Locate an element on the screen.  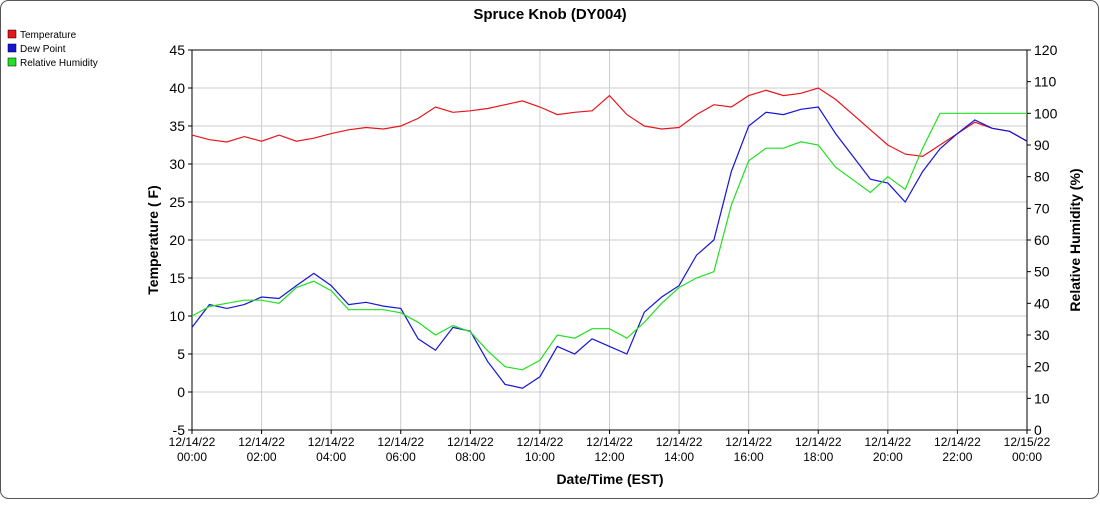
y2-tick-label: 90 is located at coordinates (1042, 145).